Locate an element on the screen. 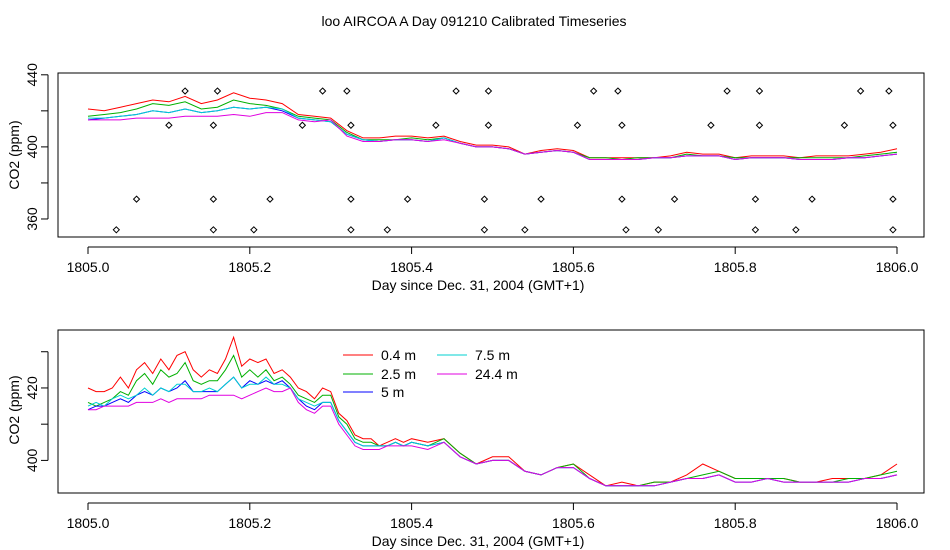 The width and height of the screenshot is (950, 550). upper-x-tick-label: 1805.2 is located at coordinates (249, 267).